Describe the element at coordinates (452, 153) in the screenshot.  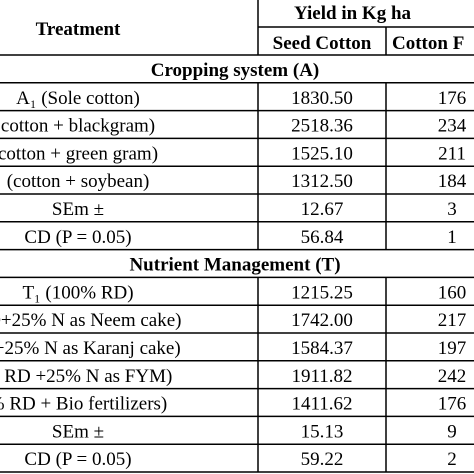
I see `row-cotton: 211` at that location.